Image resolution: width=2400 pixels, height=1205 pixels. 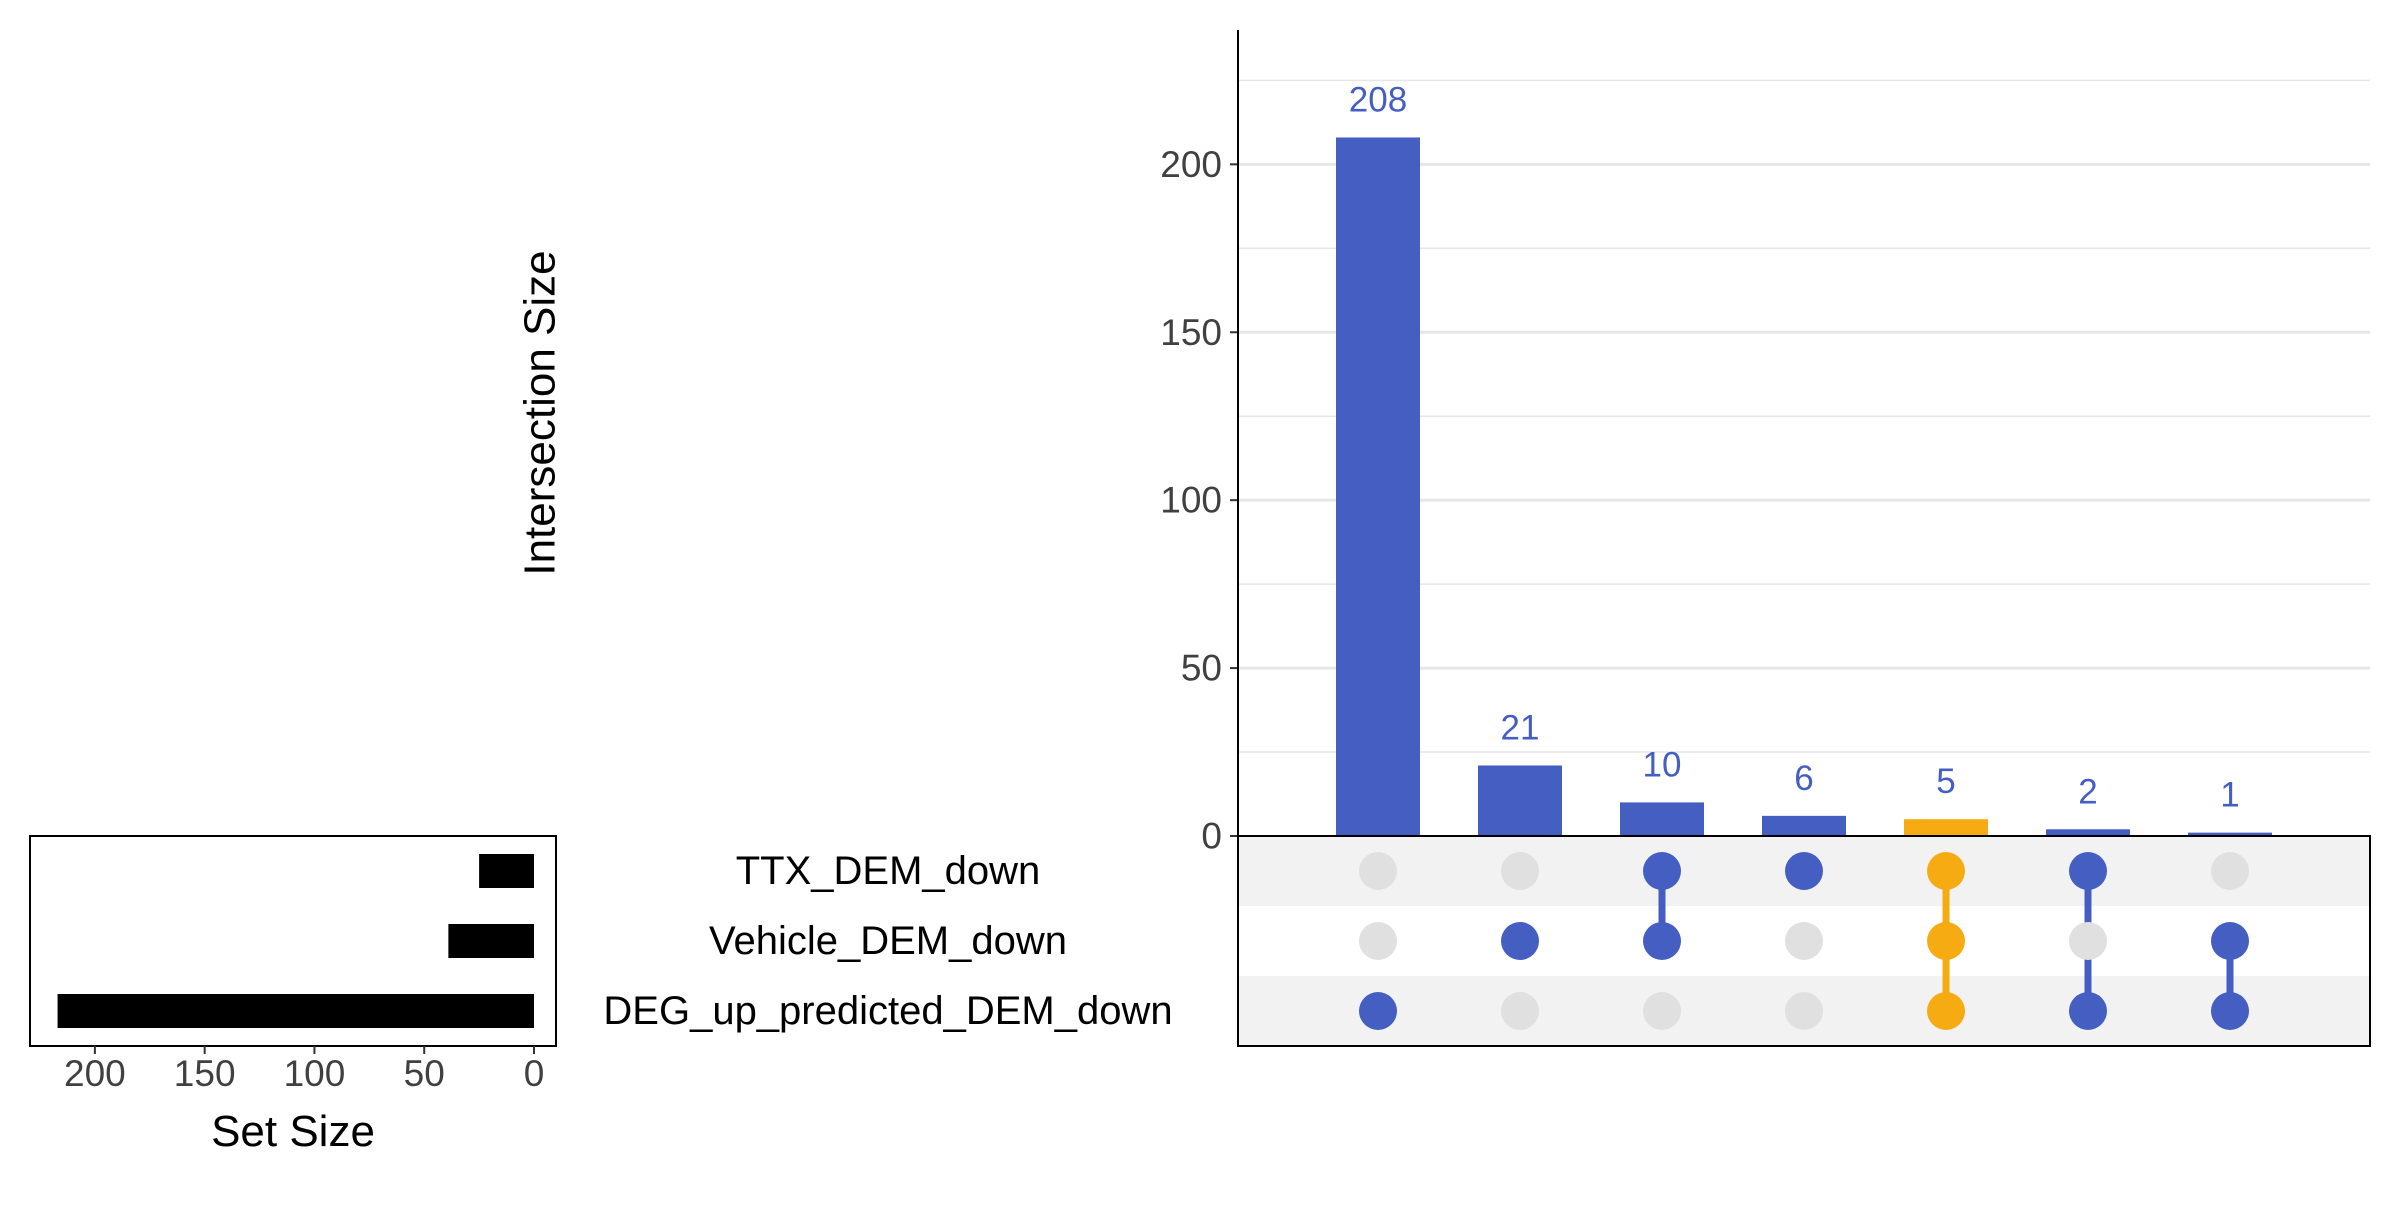 What do you see at coordinates (1211, 836) in the screenshot?
I see `y-tick-label: 0` at bounding box center [1211, 836].